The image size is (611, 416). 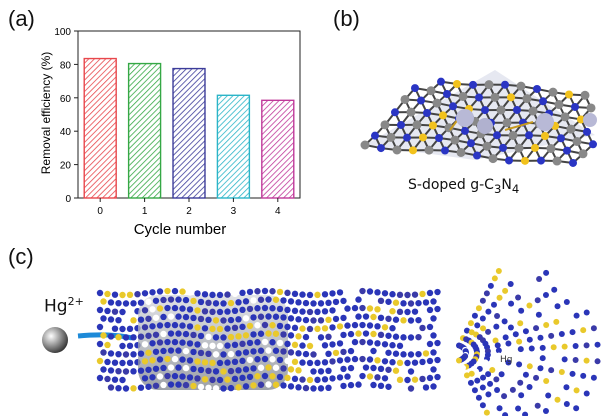 I want to click on hg-atom, so click(x=590, y=120).